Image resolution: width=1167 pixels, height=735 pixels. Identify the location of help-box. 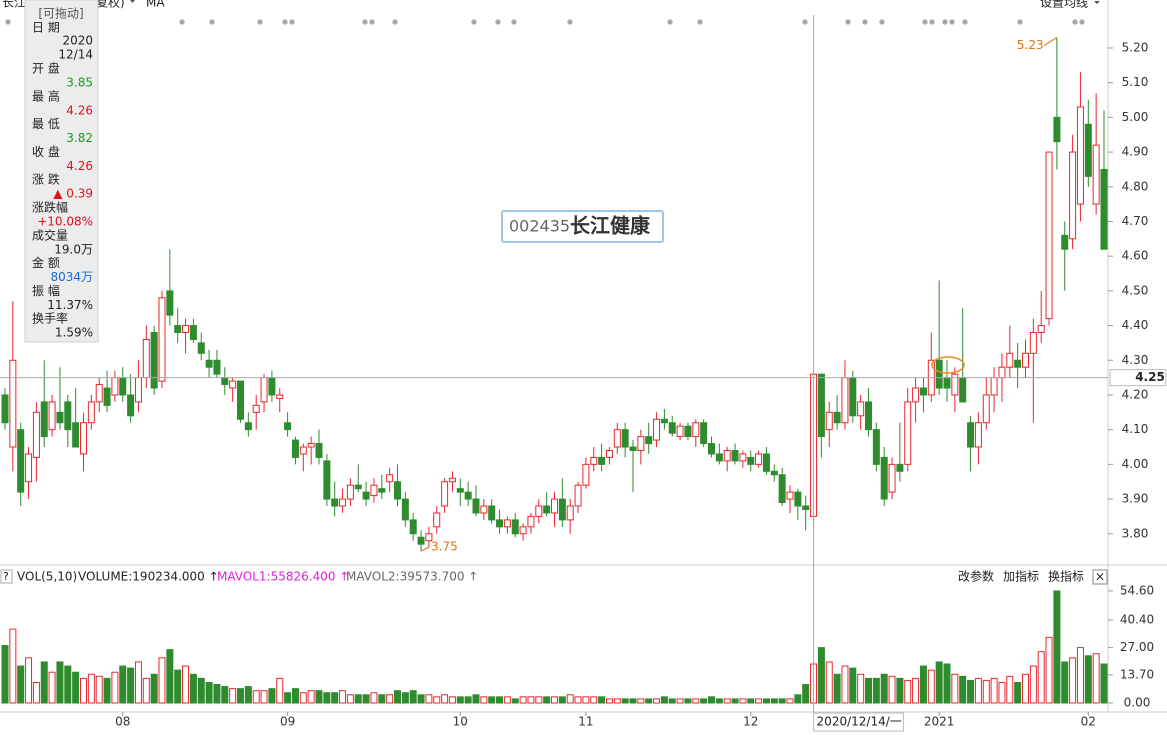
(6, 576).